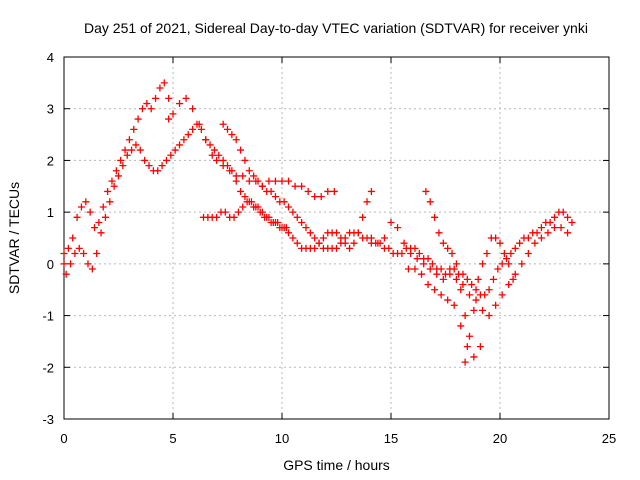  Describe the element at coordinates (391, 438) in the screenshot. I see `x-tick-label: 15` at that location.